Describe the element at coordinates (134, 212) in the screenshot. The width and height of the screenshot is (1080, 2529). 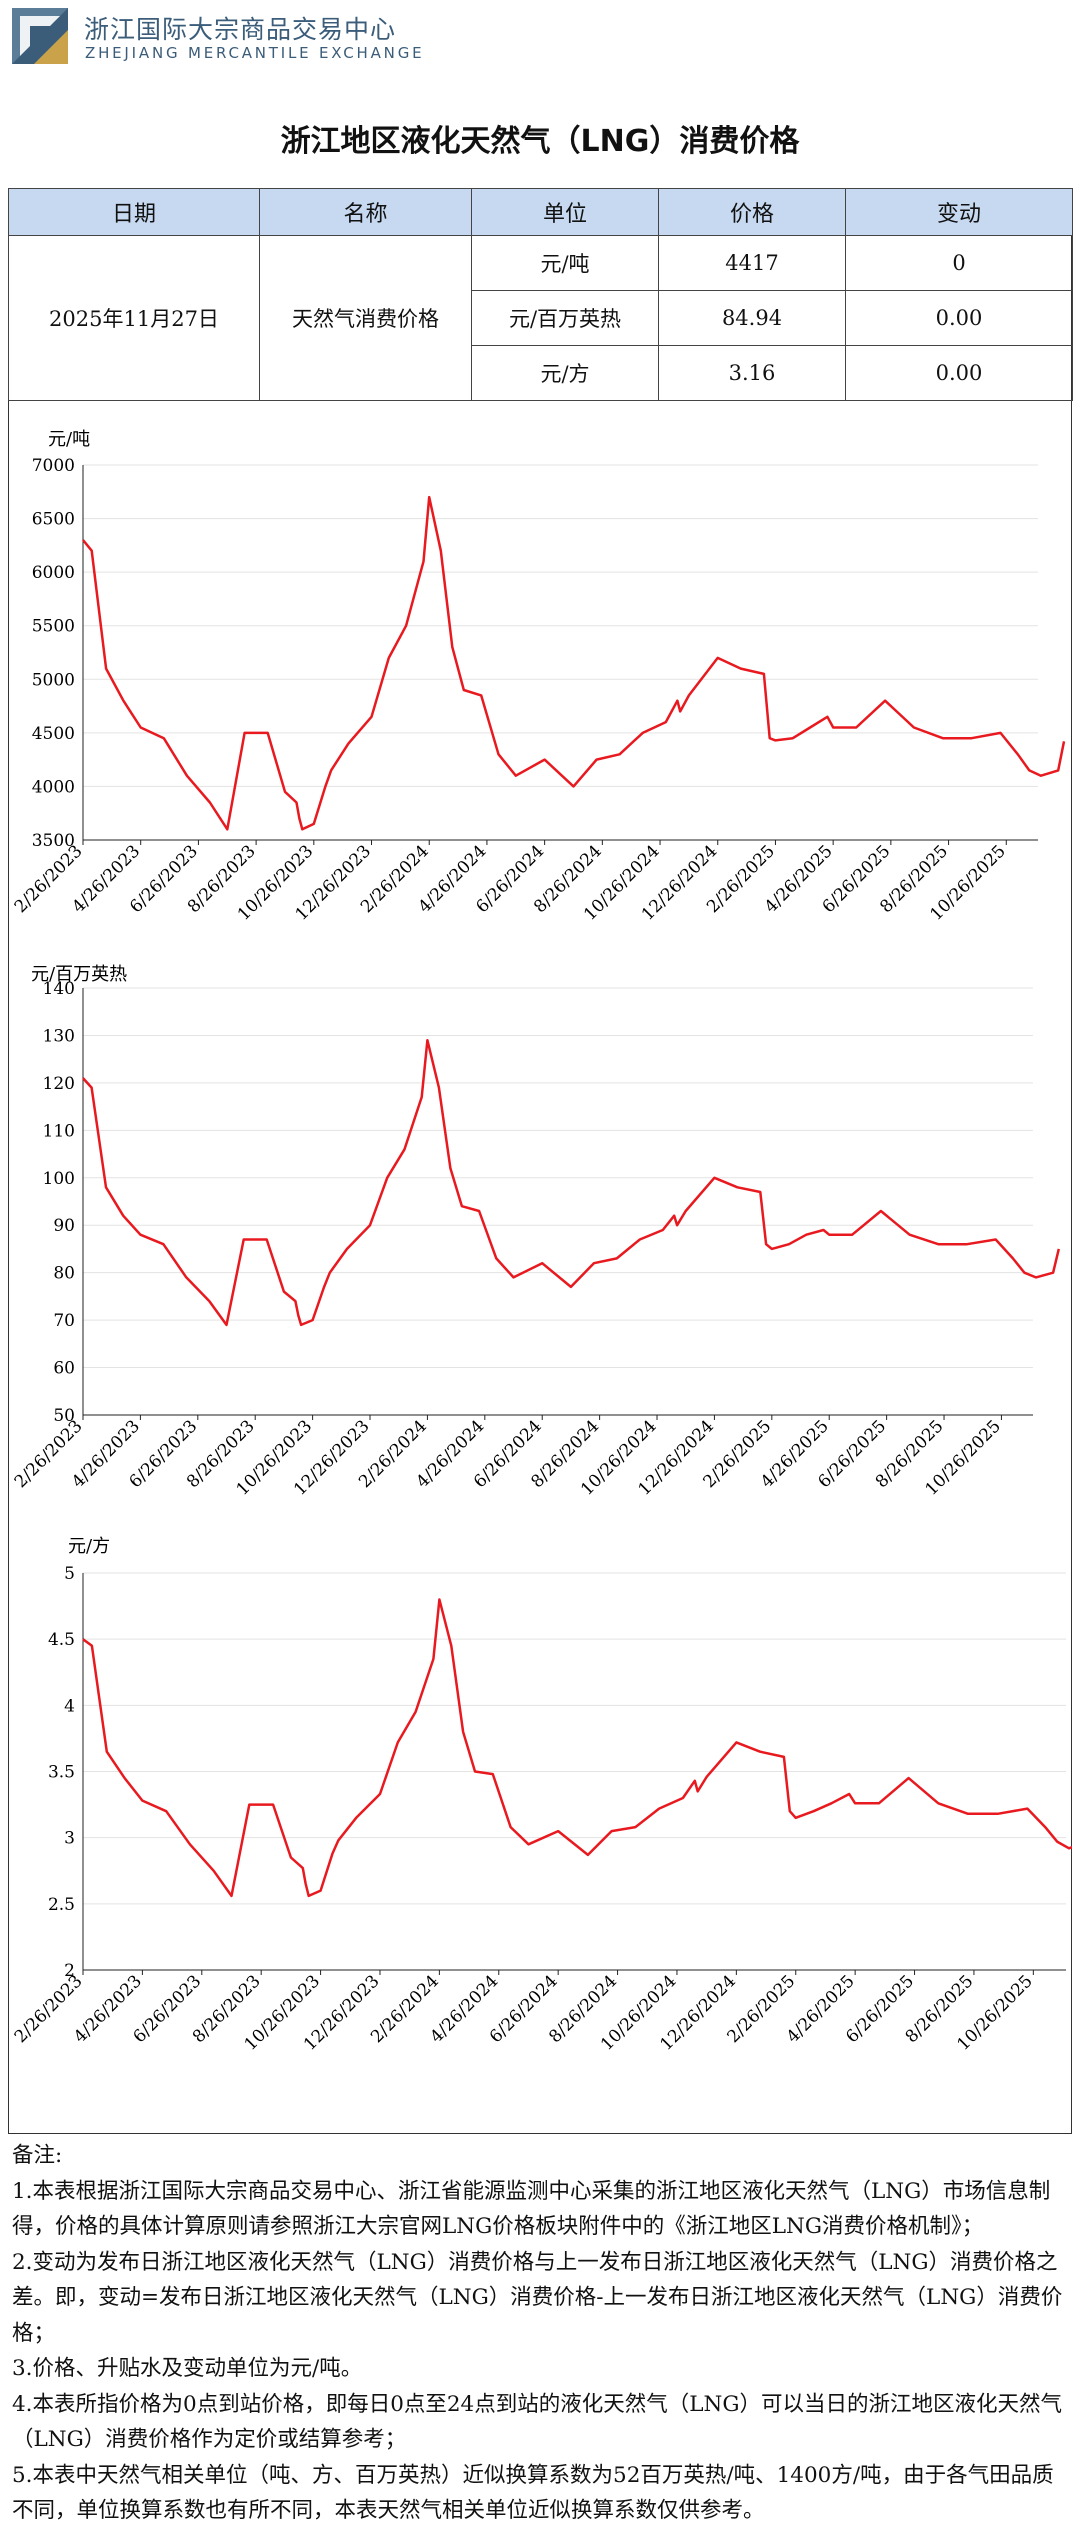
I see `header-date: 日期` at that location.